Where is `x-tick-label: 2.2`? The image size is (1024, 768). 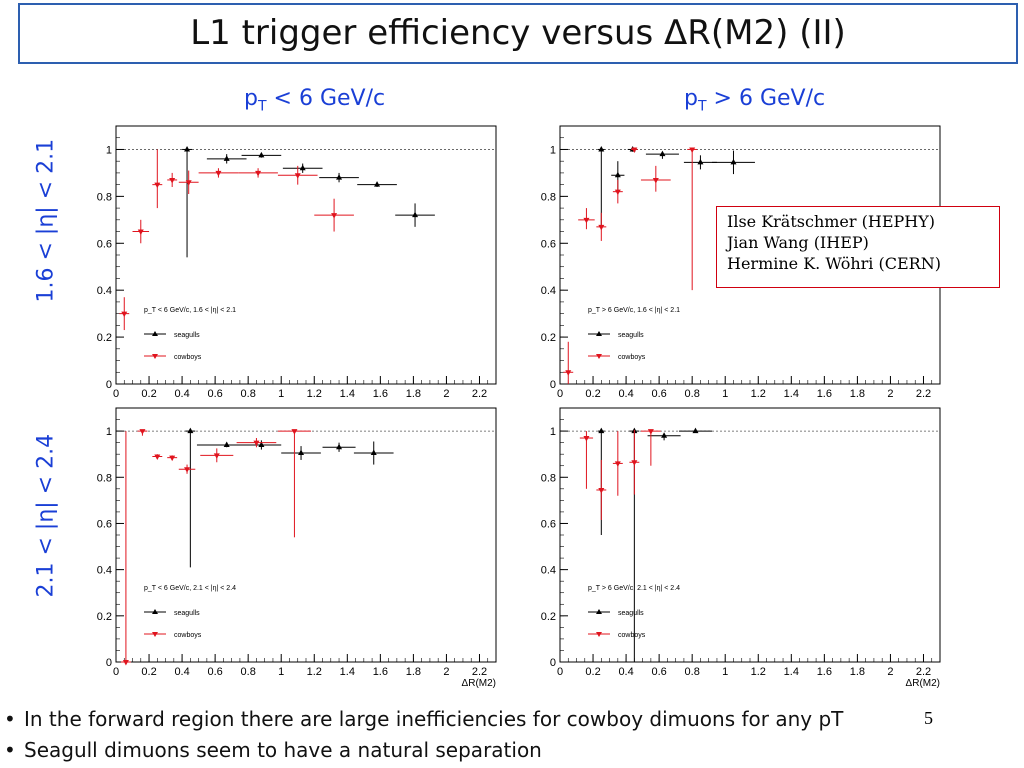
x-tick-label: 2.2 is located at coordinates (479, 394).